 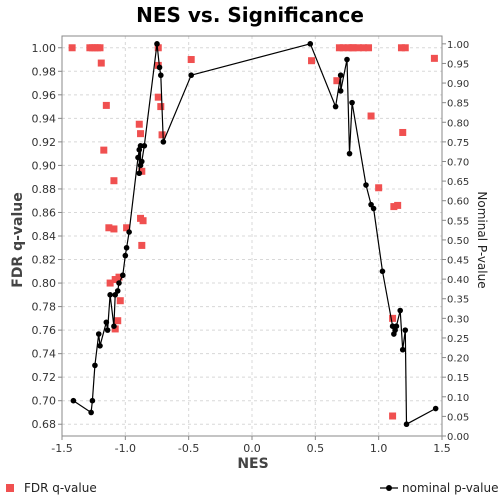 I want to click on legend-item-fdr: FDR q-value, so click(x=51, y=488).